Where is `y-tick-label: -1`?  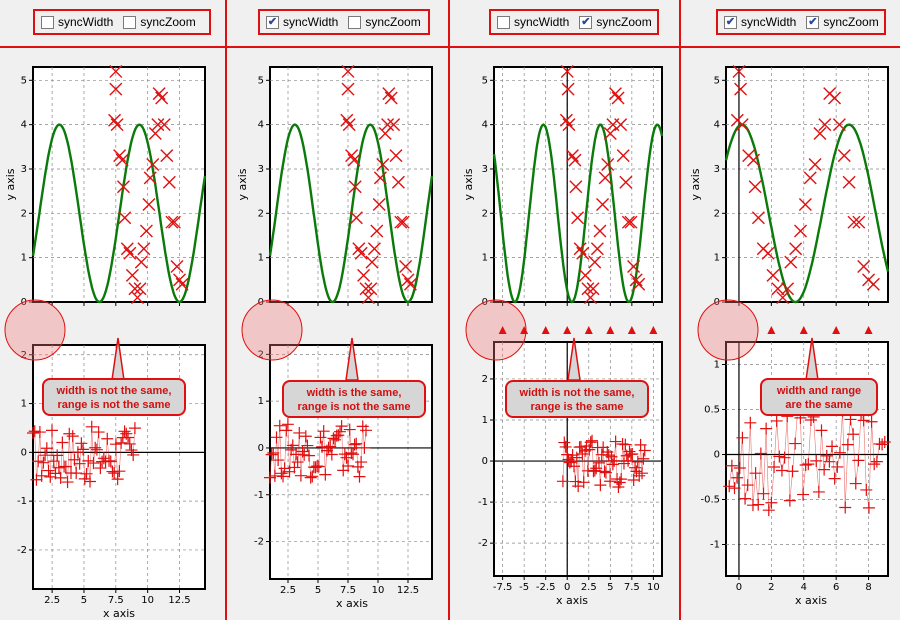 y-tick-label: -1 is located at coordinates (22, 501).